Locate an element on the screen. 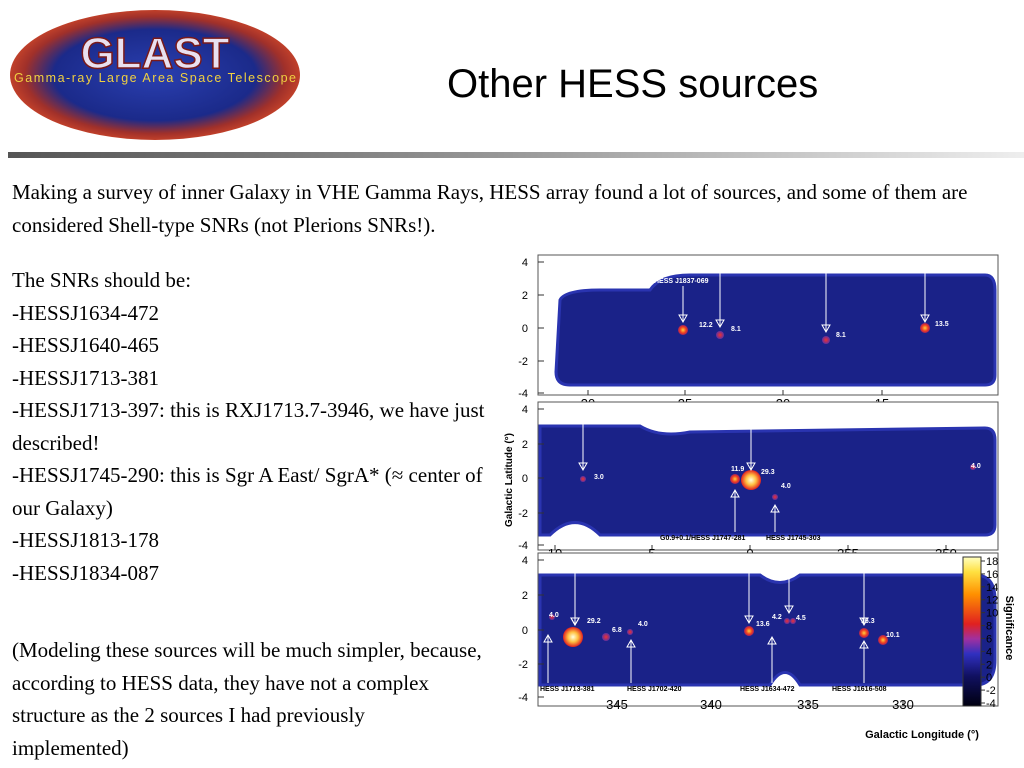 This screenshot has height=768, width=1024. source-value: 12.2 is located at coordinates (706, 325).